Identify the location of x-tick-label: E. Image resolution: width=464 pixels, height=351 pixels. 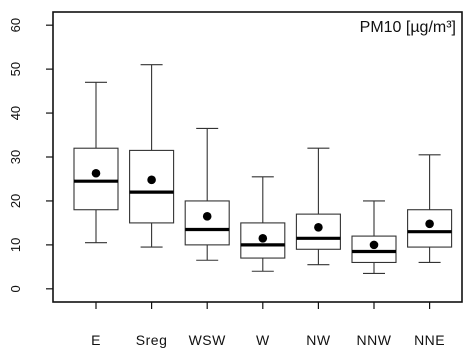
(96, 340).